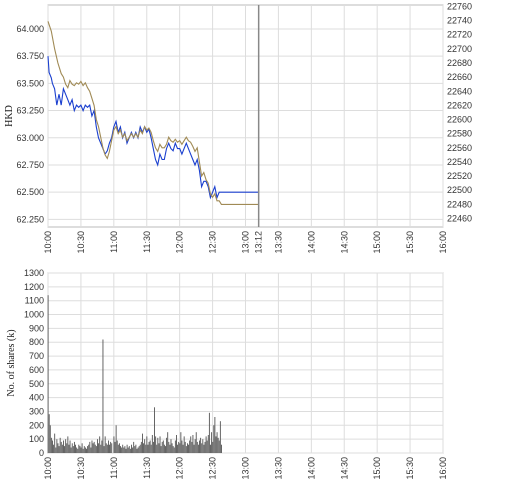 The width and height of the screenshot is (520, 500). What do you see at coordinates (443, 468) in the screenshot?
I see `volume-x-tick-label: 16:00` at bounding box center [443, 468].